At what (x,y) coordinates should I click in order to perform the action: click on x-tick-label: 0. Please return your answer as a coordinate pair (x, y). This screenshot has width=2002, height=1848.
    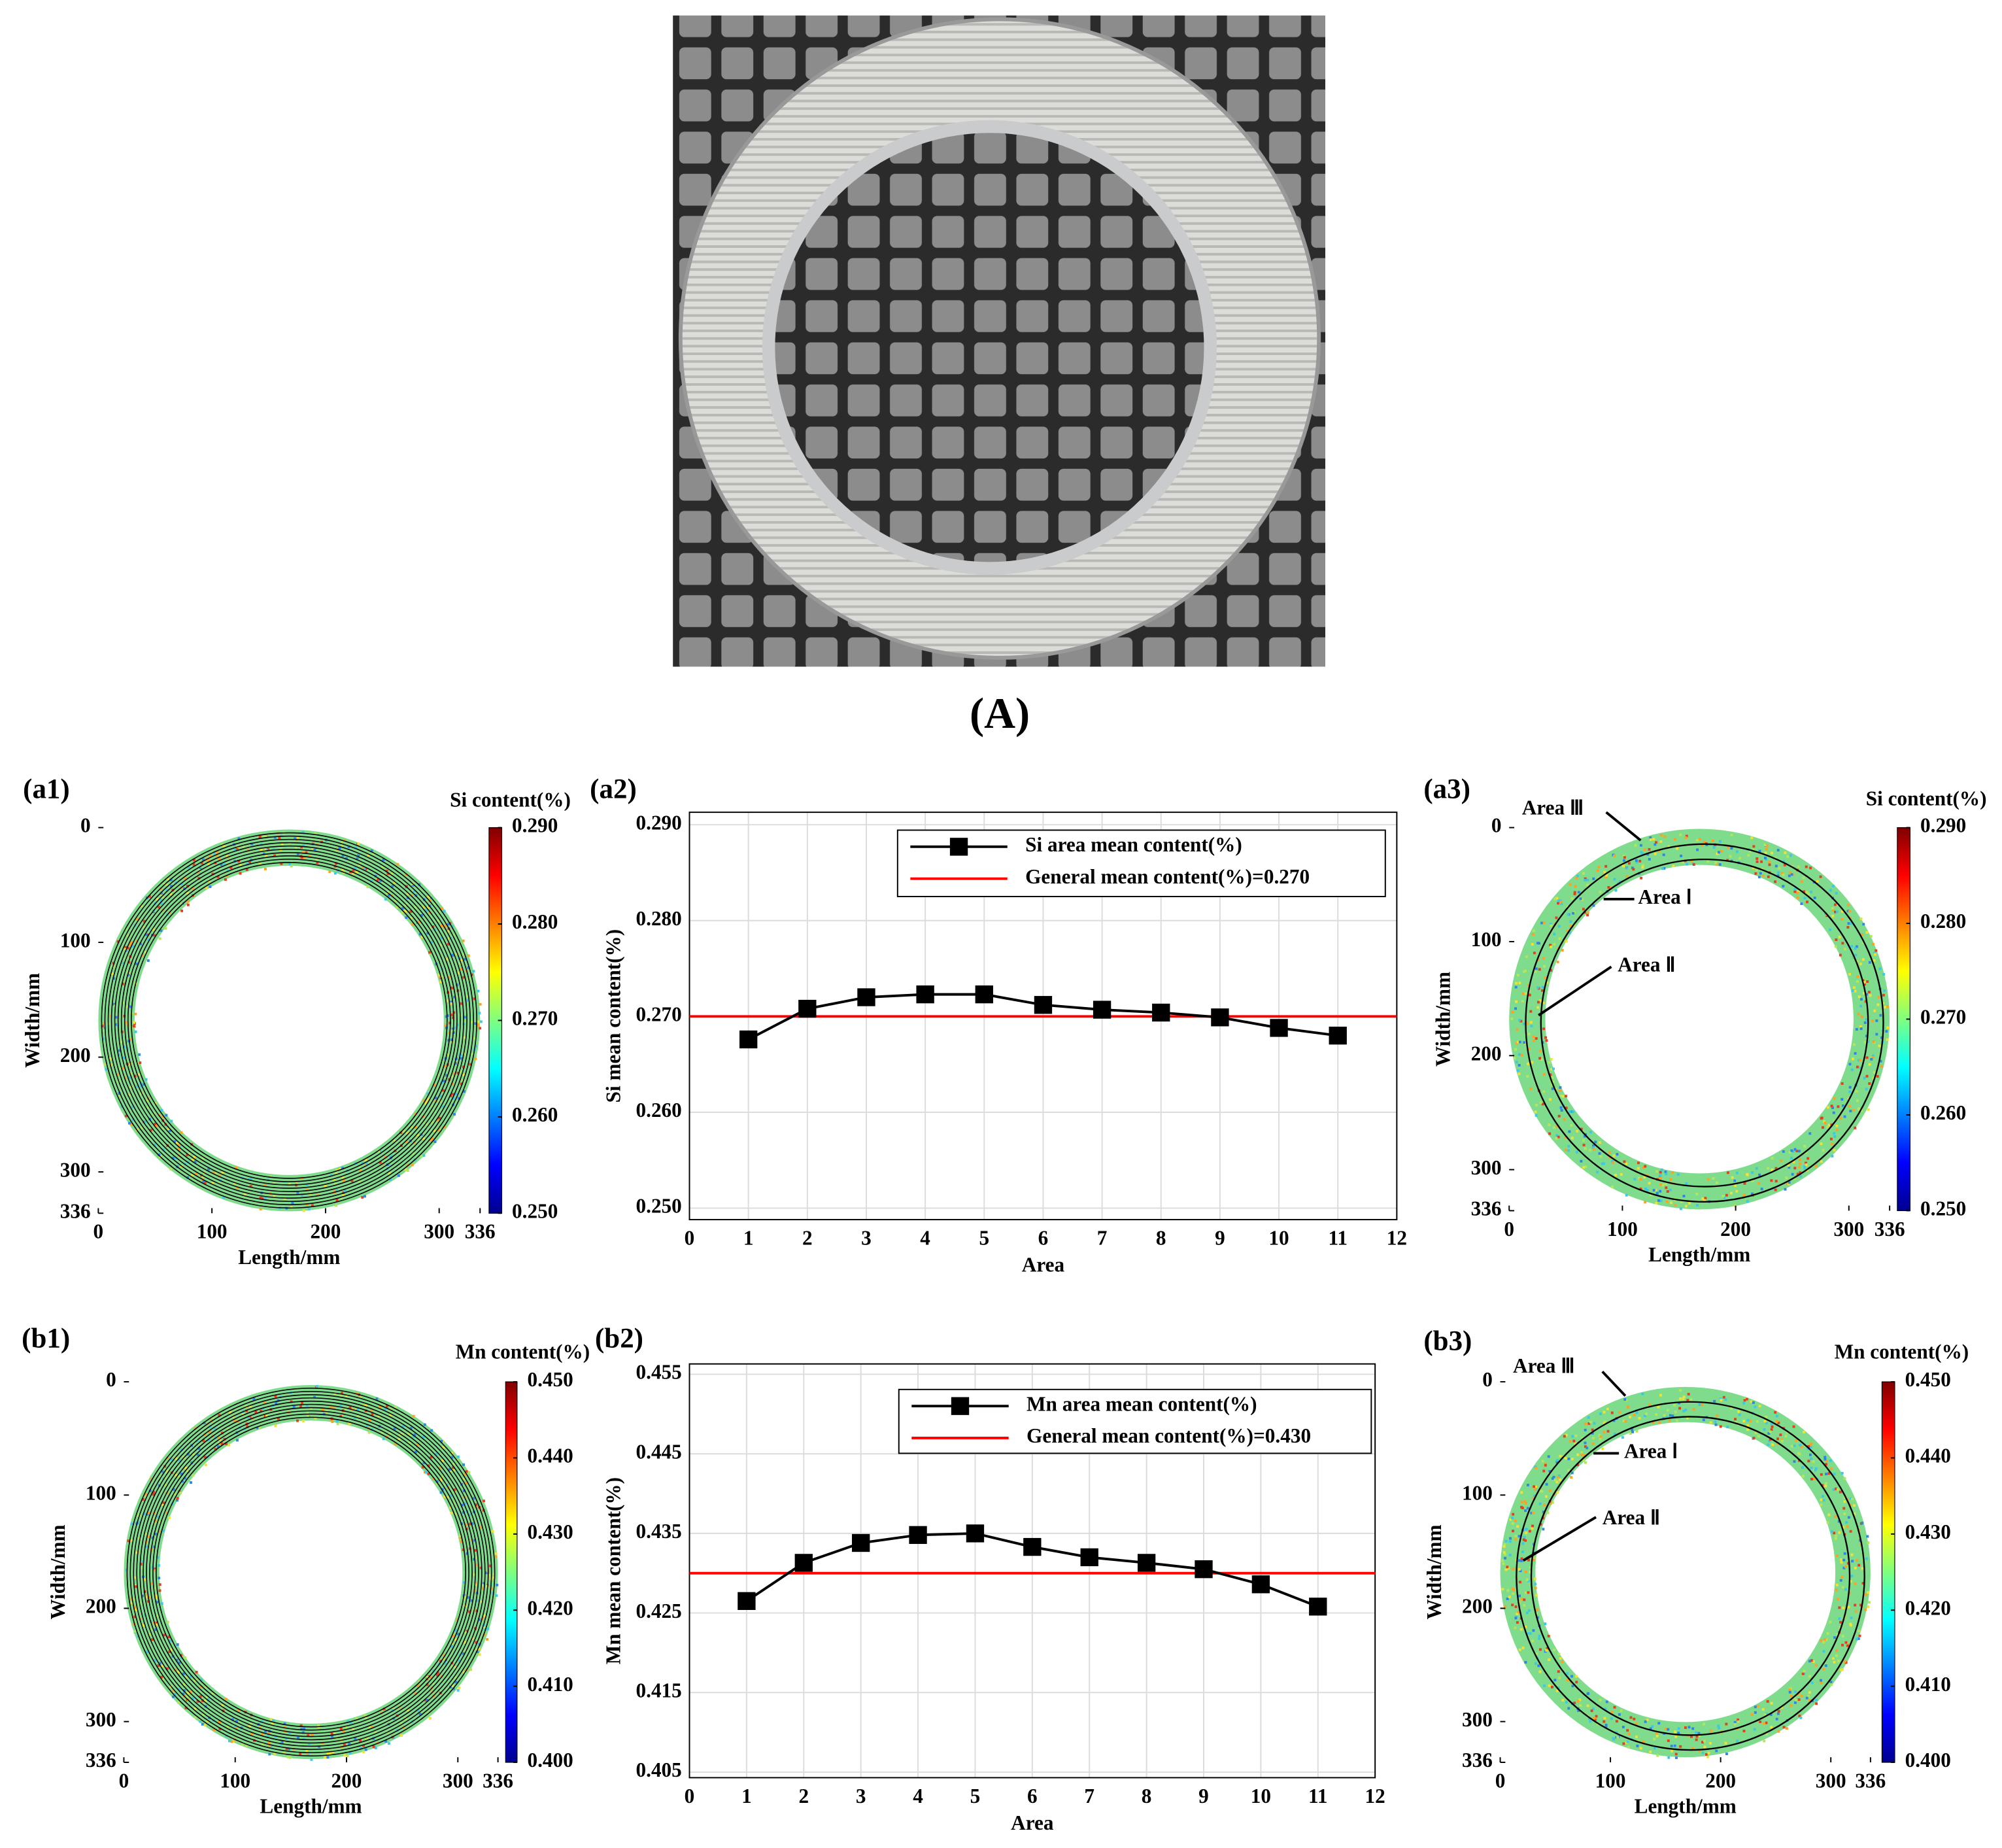
    Looking at the image, I should click on (1509, 1229).